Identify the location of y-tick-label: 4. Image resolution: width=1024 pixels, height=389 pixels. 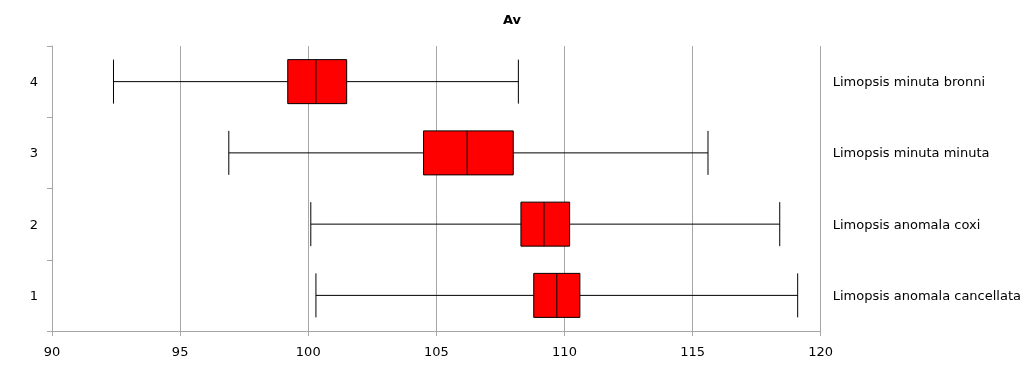
(33, 82).